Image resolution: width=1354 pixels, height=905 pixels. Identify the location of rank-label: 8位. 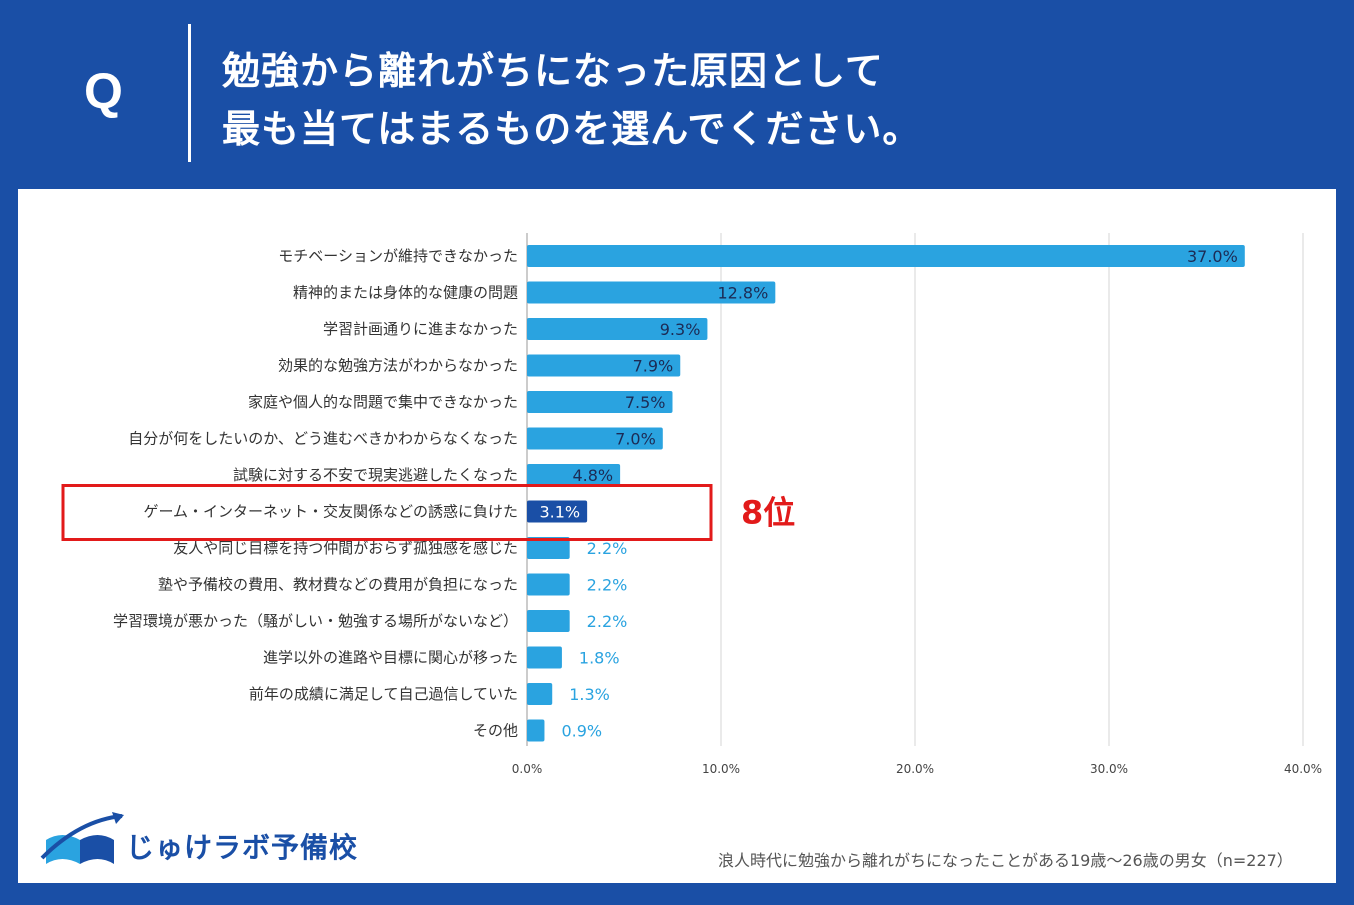
(768, 513).